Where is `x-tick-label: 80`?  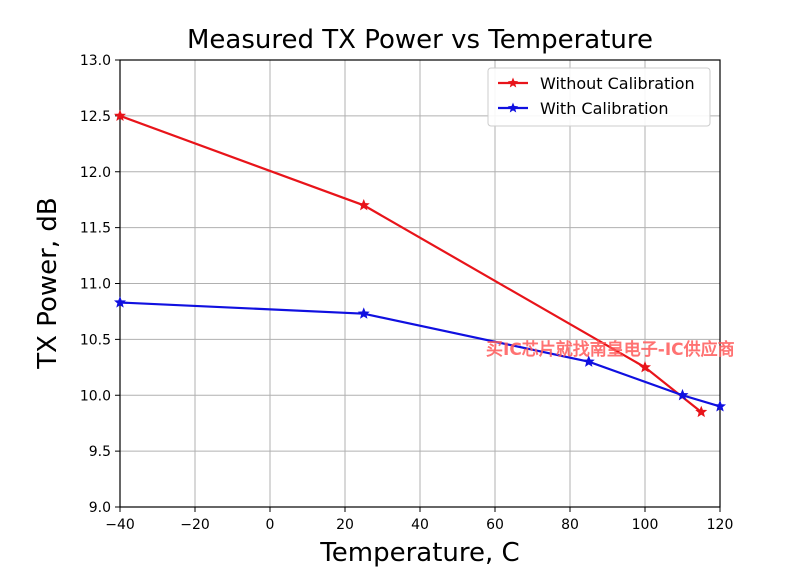
x-tick-label: 80 is located at coordinates (570, 525).